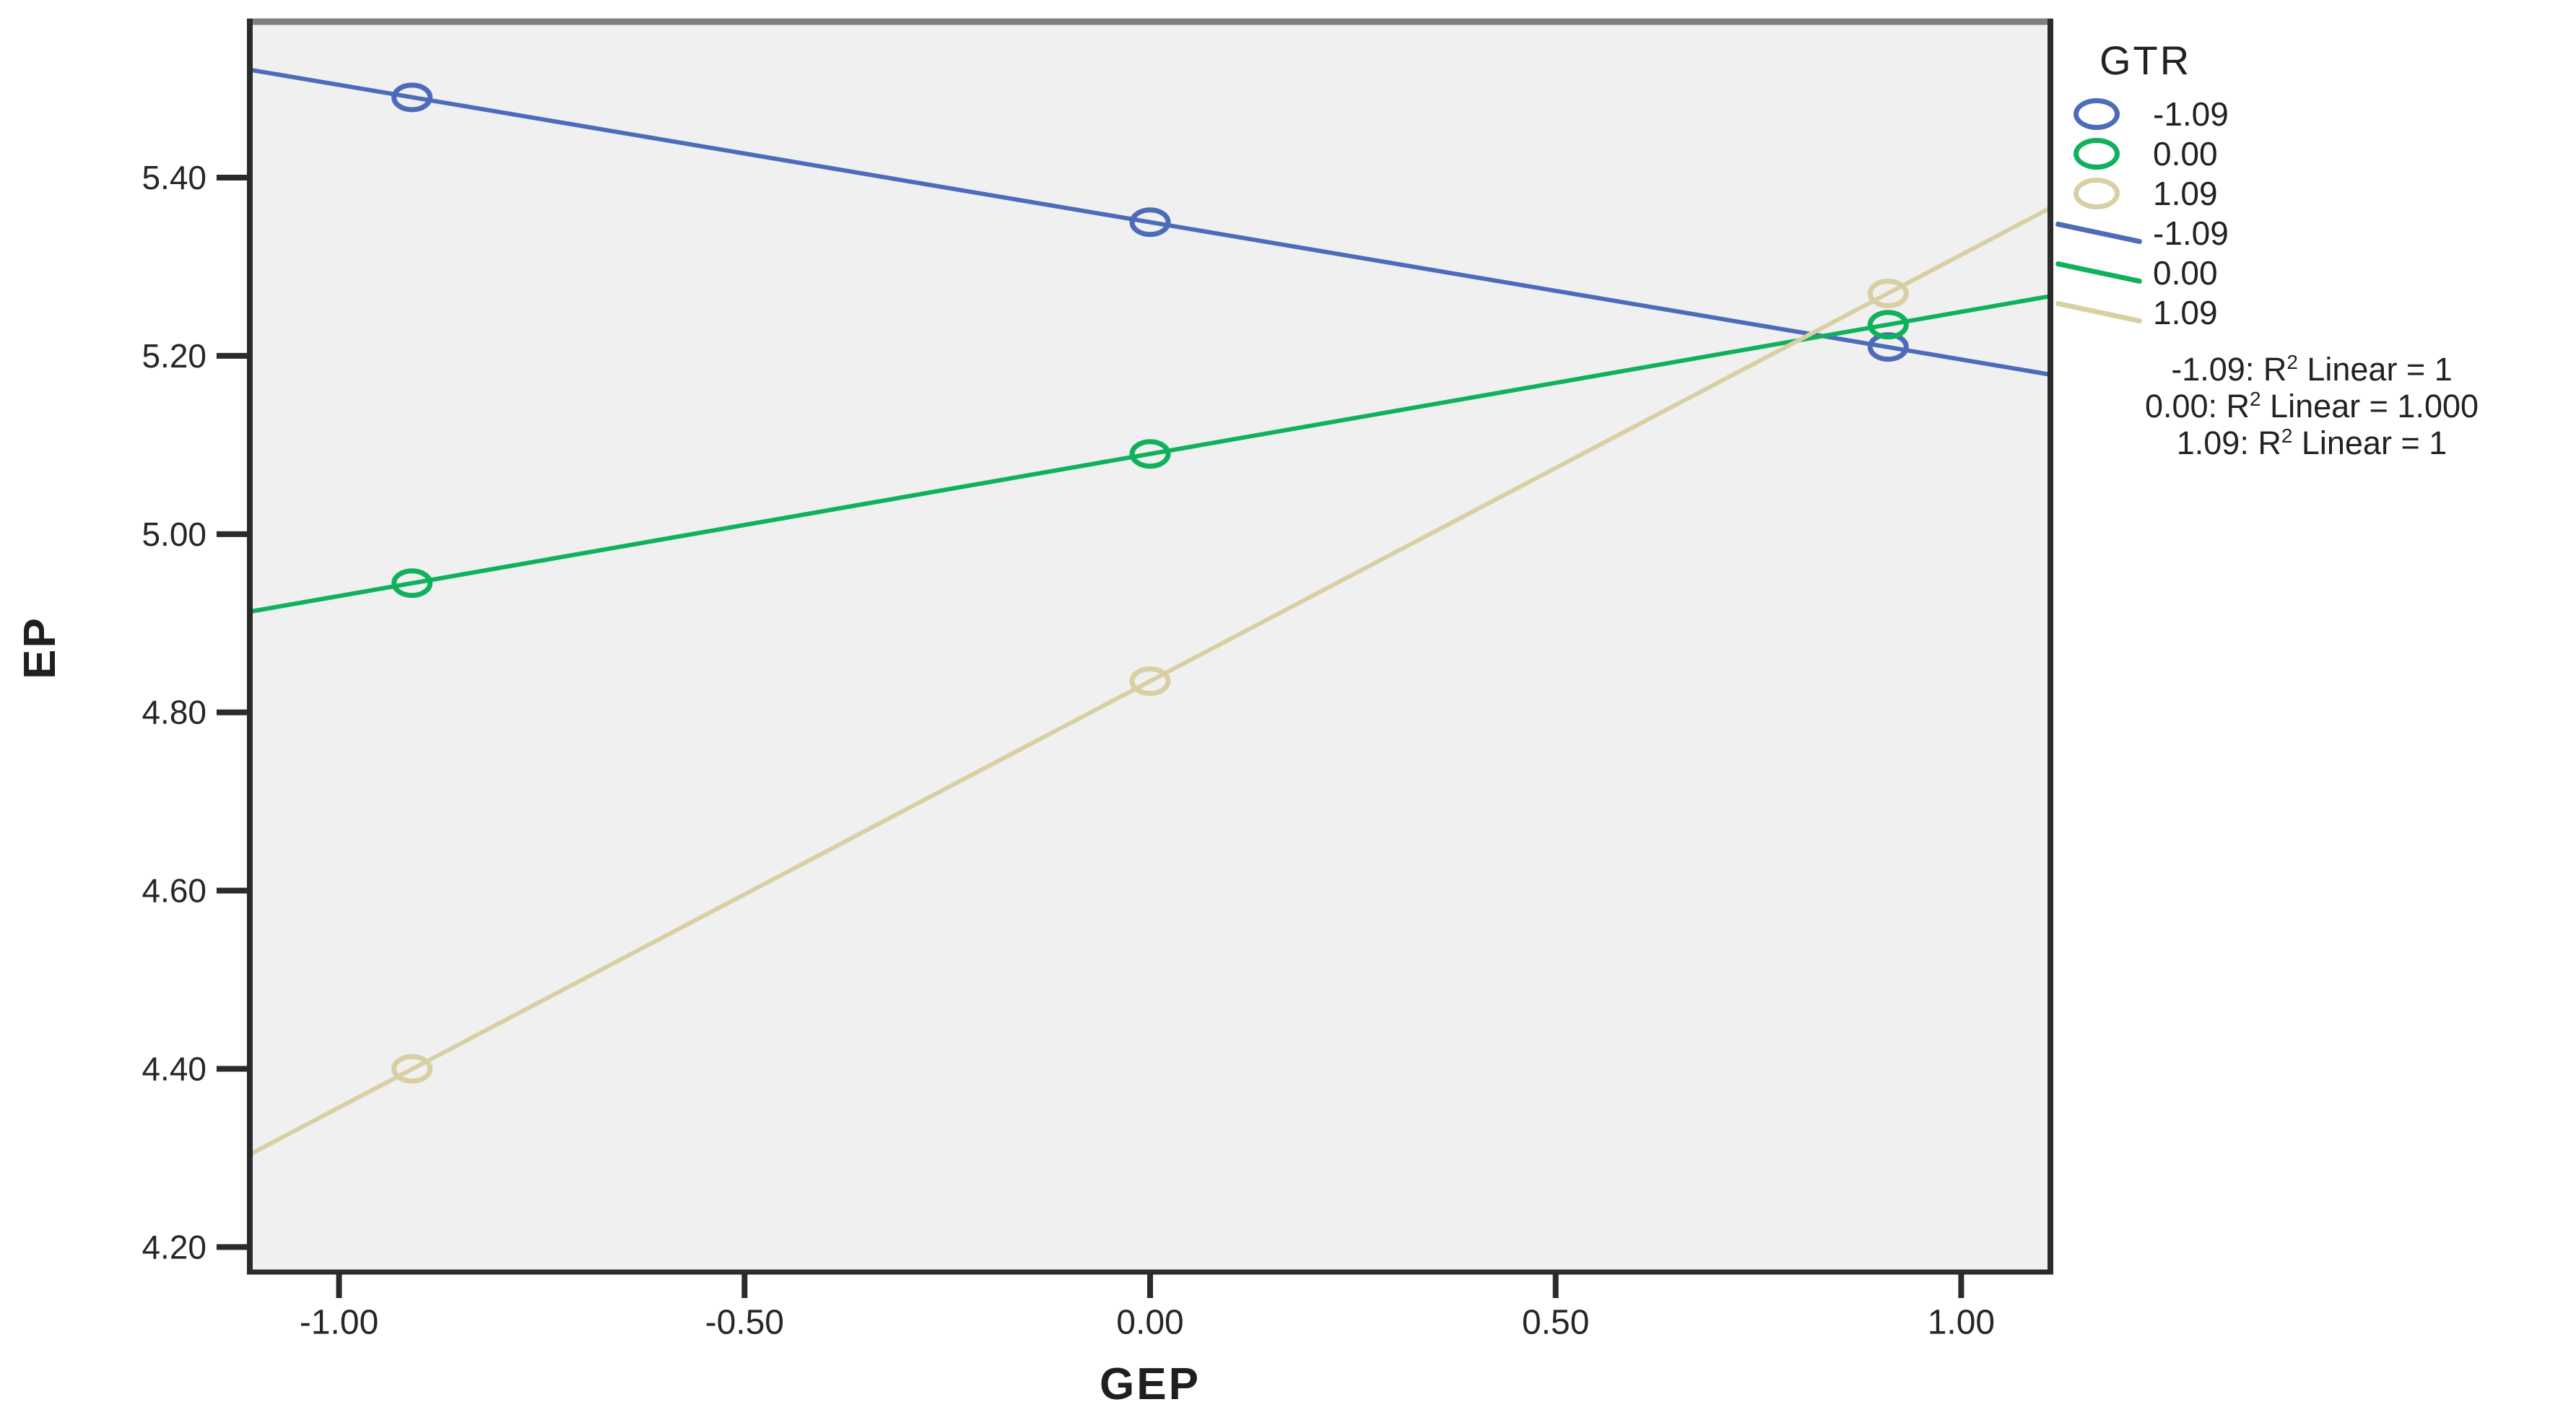 The height and width of the screenshot is (1415, 2576). What do you see at coordinates (2185, 154) in the screenshot?
I see `legend-marker-label: 0.00` at bounding box center [2185, 154].